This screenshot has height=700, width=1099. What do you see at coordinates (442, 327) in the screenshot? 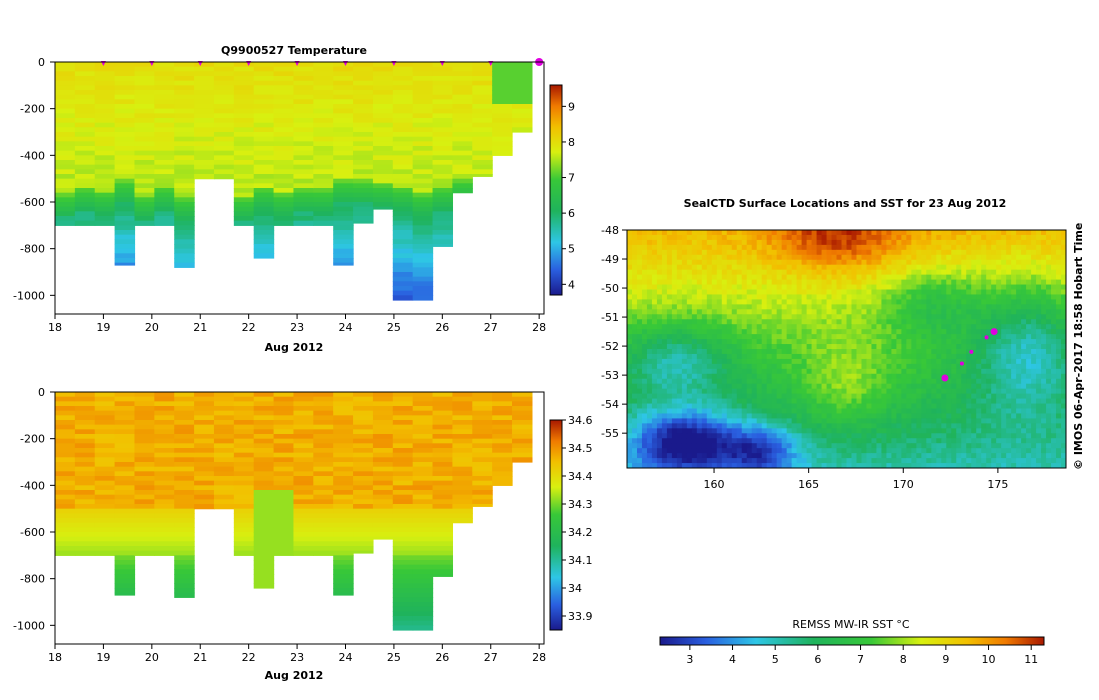
I see `x-tick-label: 26` at bounding box center [442, 327].